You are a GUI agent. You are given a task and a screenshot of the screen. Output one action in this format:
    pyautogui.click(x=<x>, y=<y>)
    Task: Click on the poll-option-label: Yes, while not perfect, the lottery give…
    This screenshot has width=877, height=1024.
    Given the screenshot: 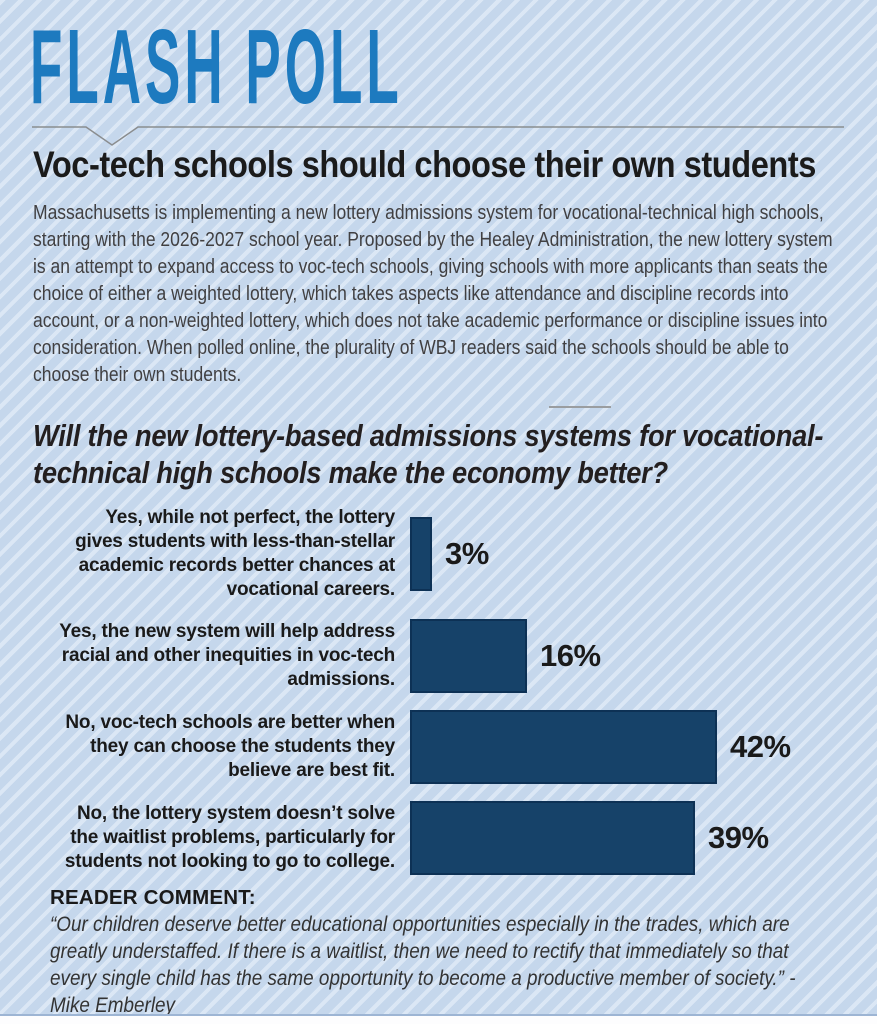 What is the action you would take?
    pyautogui.click(x=235, y=553)
    